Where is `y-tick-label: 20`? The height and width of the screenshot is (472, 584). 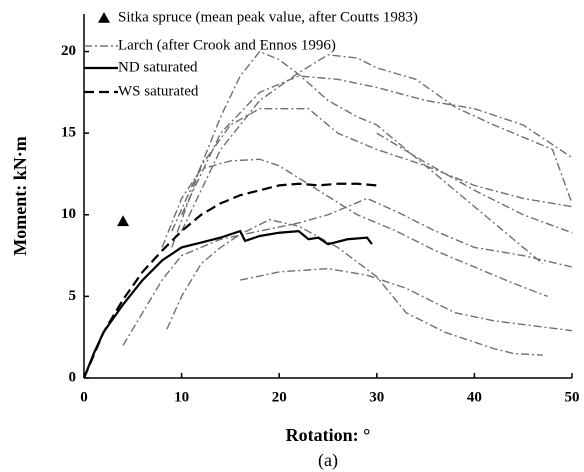 y-tick-label: 20 is located at coordinates (68, 51).